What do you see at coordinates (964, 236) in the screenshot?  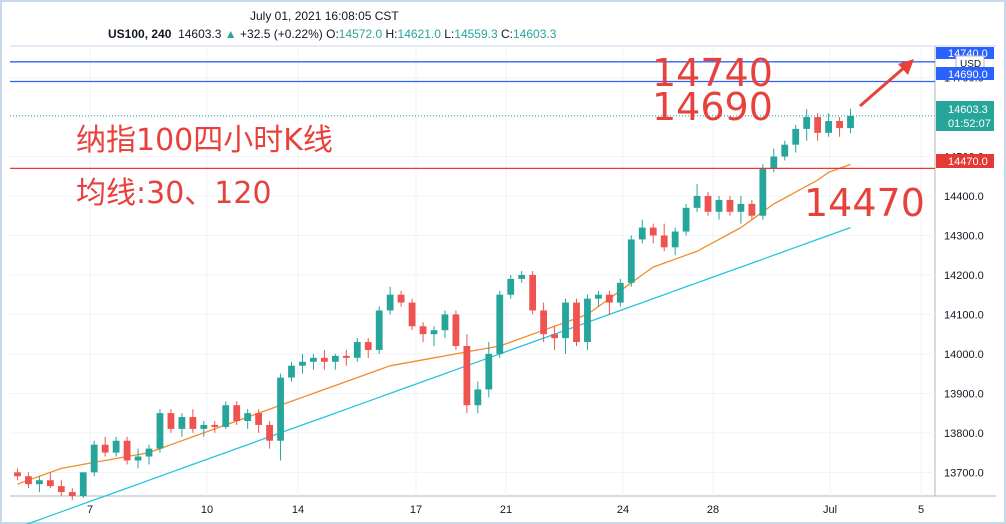 I see `y-tick-label: 14300.0` at bounding box center [964, 236].